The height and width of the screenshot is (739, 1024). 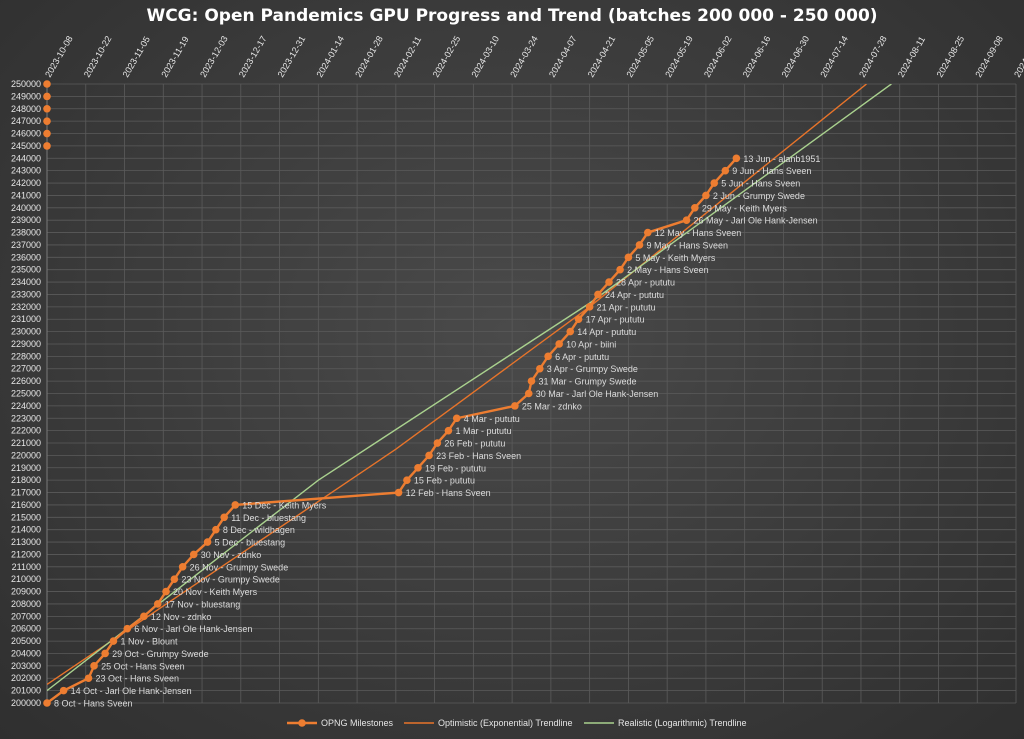 I want to click on data-label: 6 Apr - pututu, so click(x=582, y=357).